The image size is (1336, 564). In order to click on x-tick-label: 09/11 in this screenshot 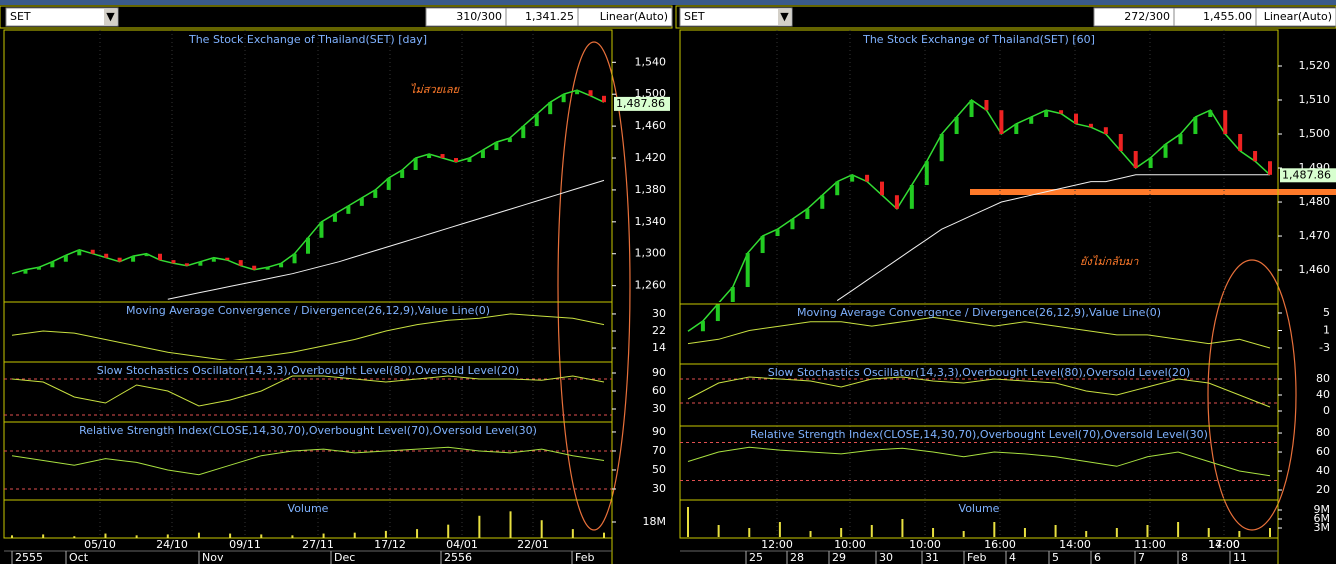, I will do `click(245, 544)`.